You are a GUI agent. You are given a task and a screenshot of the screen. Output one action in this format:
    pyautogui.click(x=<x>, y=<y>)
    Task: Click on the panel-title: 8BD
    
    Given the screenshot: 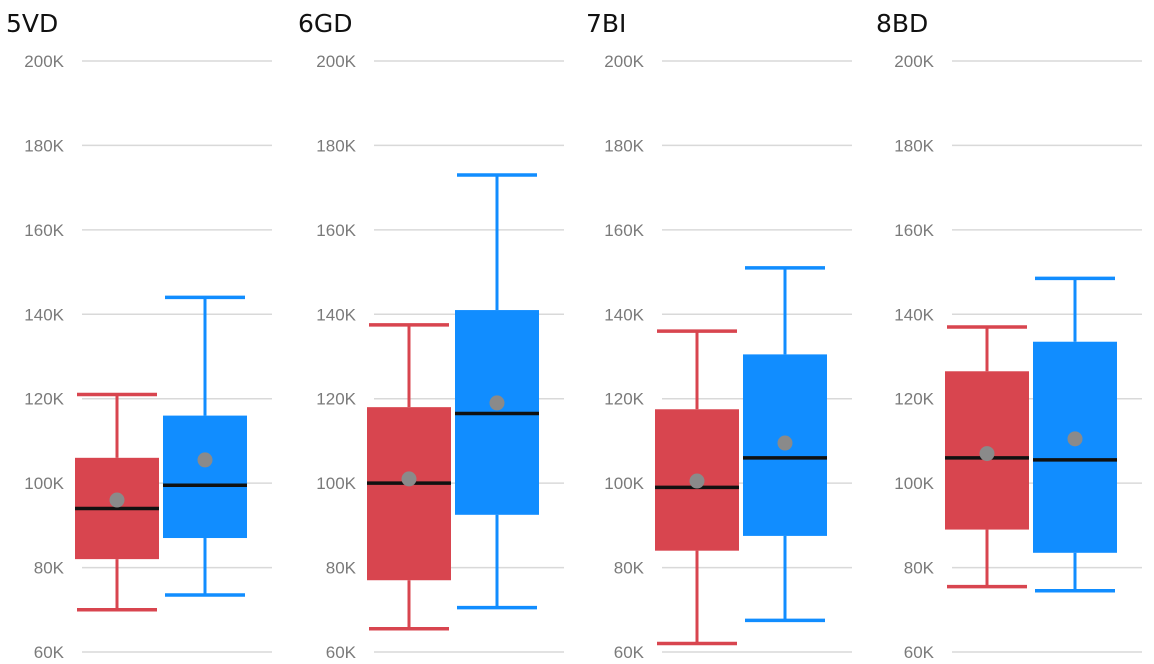 What is the action you would take?
    pyautogui.click(x=902, y=23)
    